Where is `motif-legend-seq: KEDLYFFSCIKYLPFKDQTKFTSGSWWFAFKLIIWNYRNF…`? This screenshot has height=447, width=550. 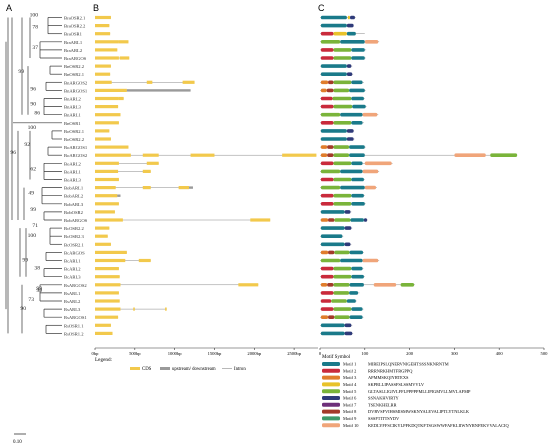
motif-legend-seq: KEDLYFFSCIKYLPFKDQTKFTSGSWWFAFKLIIWNYRNF… is located at coordinates (438, 425).